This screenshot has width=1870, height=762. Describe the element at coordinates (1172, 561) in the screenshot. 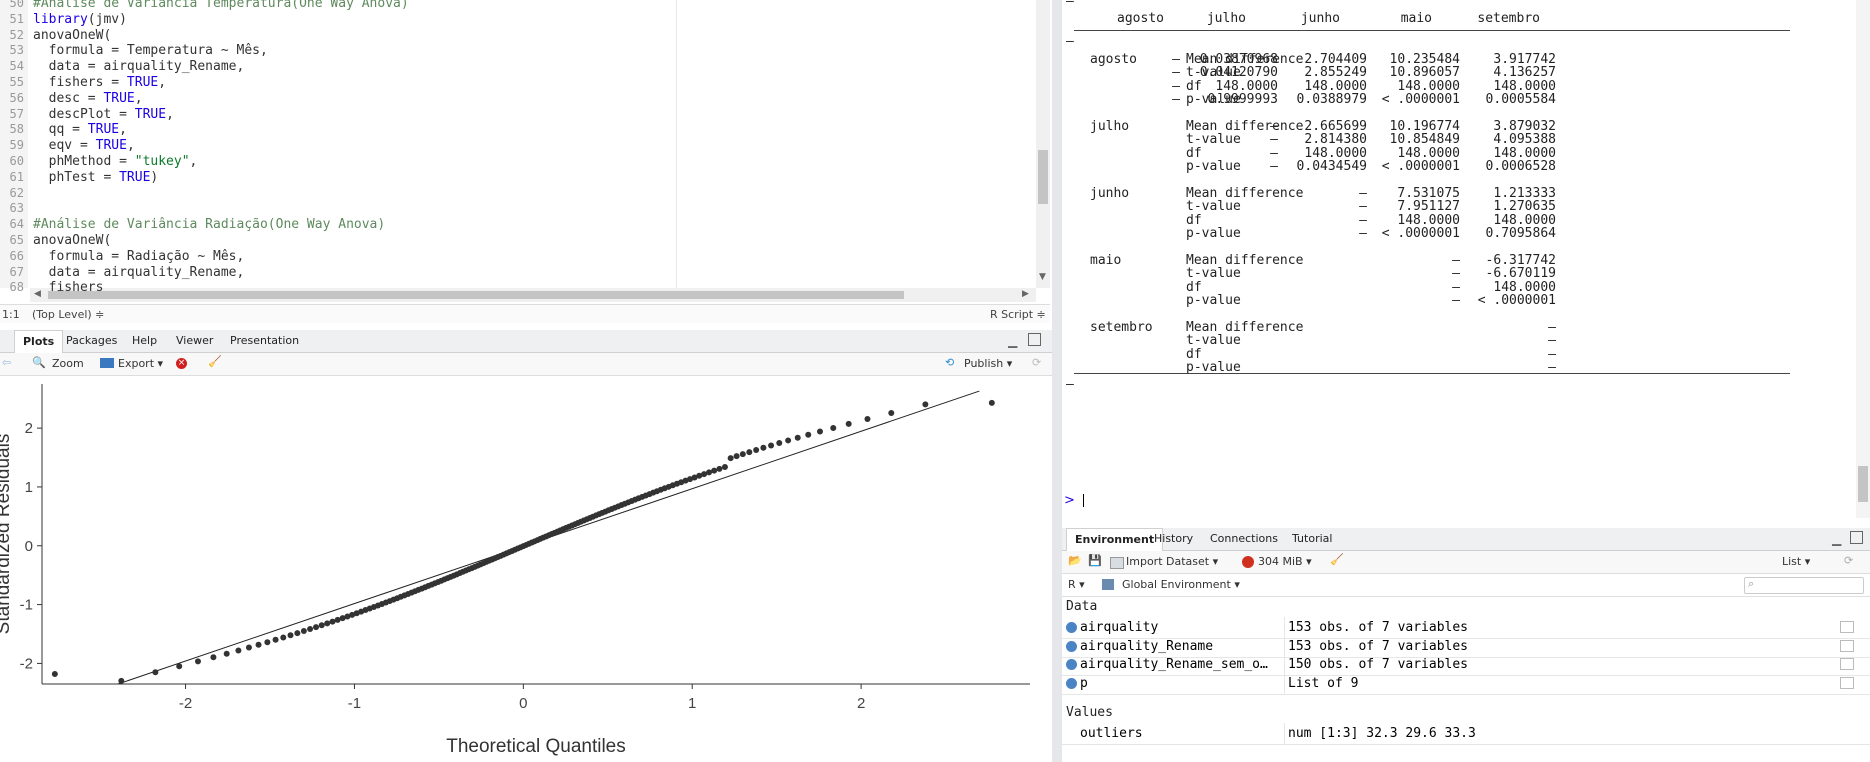

I see `import-dataset-button: Import Dataset ▾` at that location.